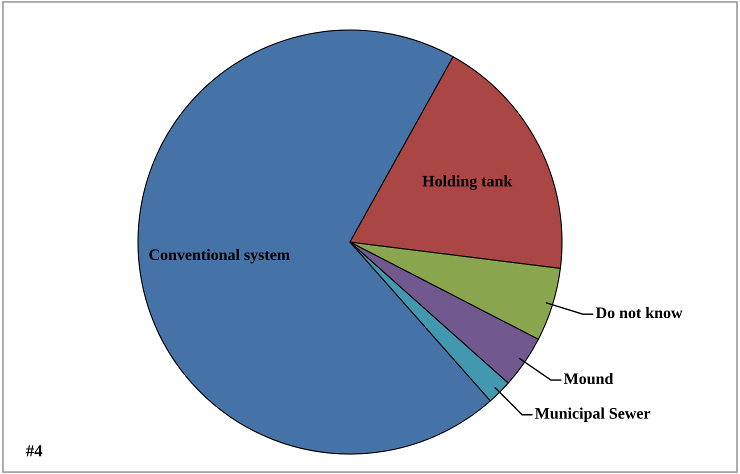  Describe the element at coordinates (467, 182) in the screenshot. I see `slice-label: Holding tank` at that location.